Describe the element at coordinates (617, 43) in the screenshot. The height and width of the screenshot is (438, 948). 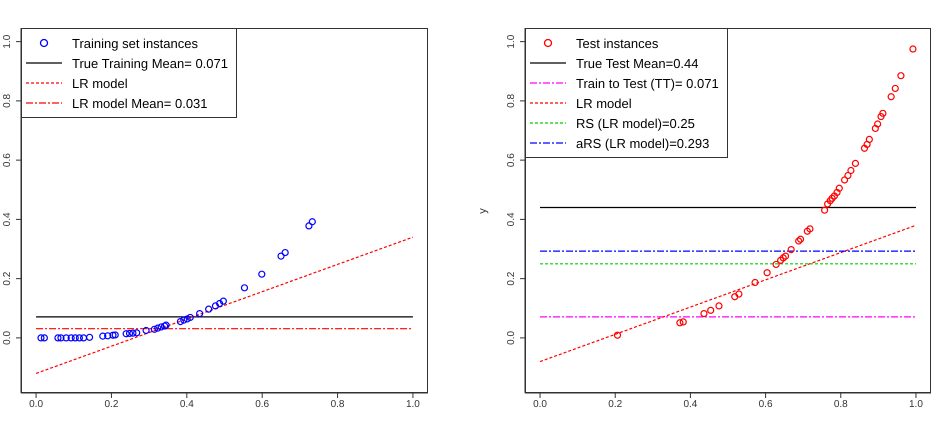
I see `legend-label: Test instances` at that location.